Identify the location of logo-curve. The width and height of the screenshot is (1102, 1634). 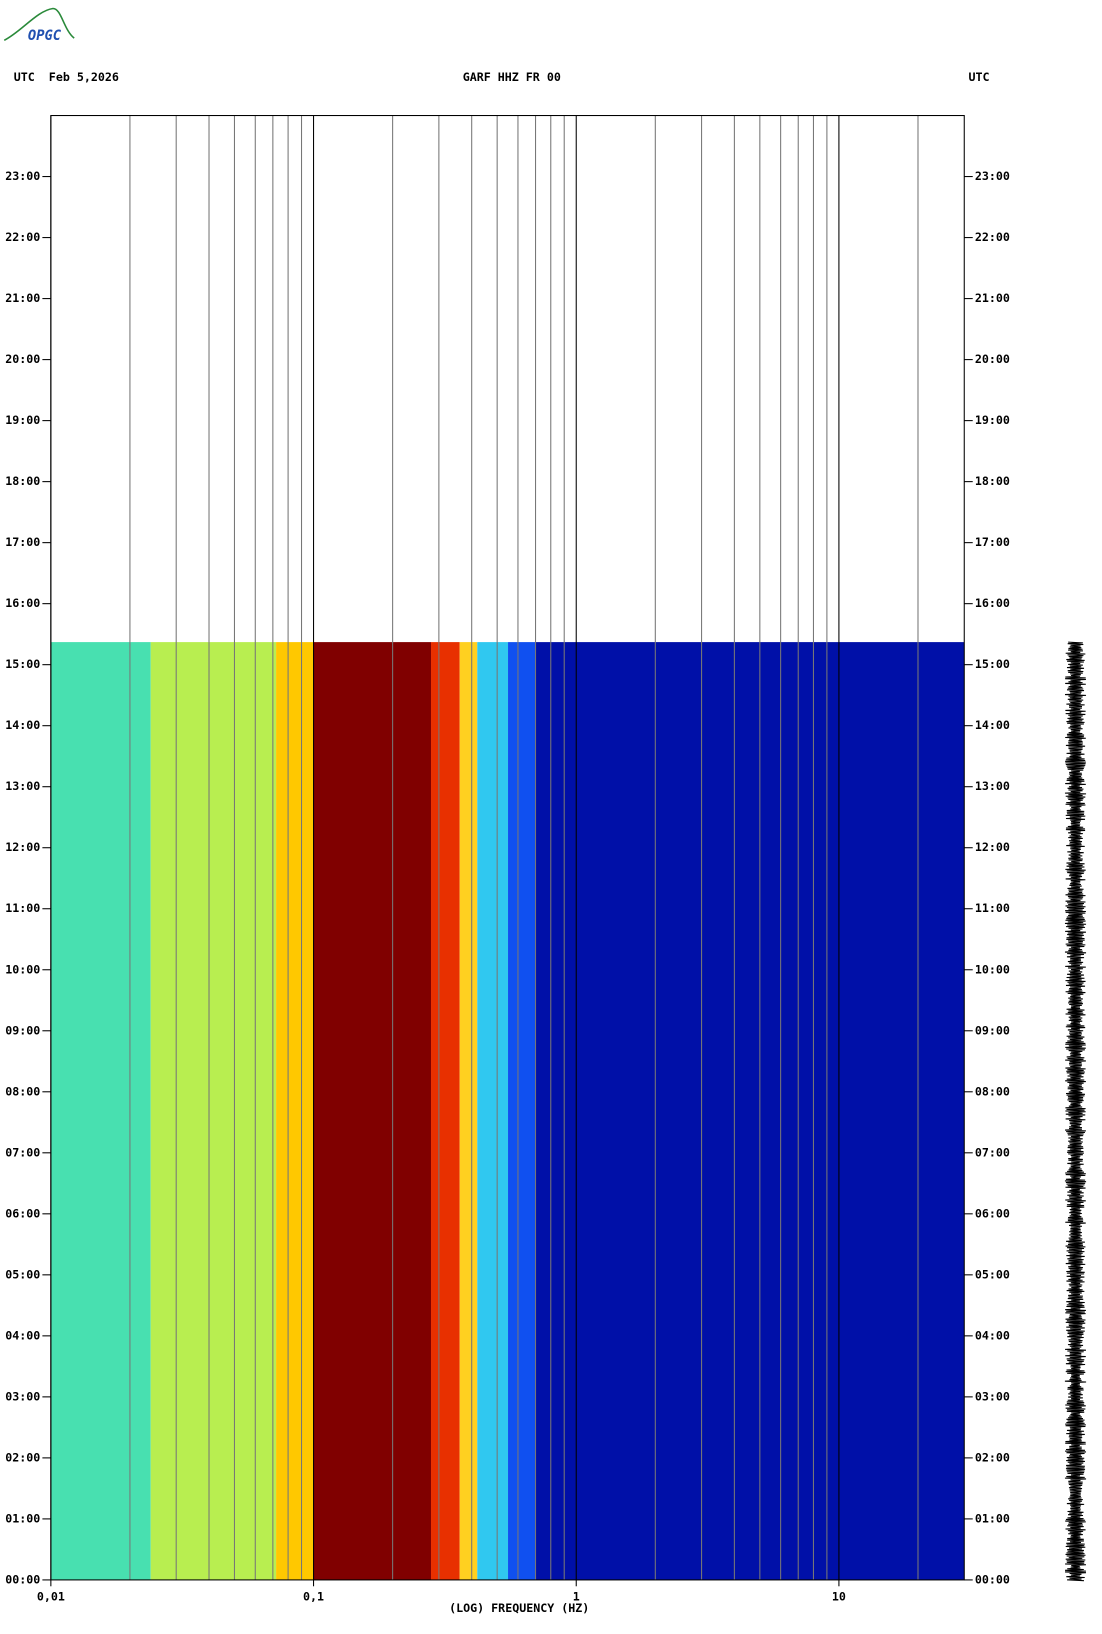
(39, 24).